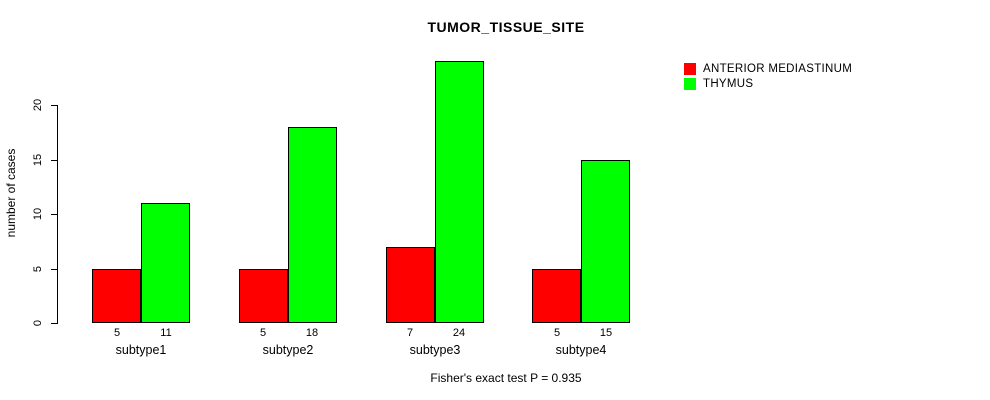 This screenshot has height=400, width=990. I want to click on bar-subtype1-series1, so click(165, 263).